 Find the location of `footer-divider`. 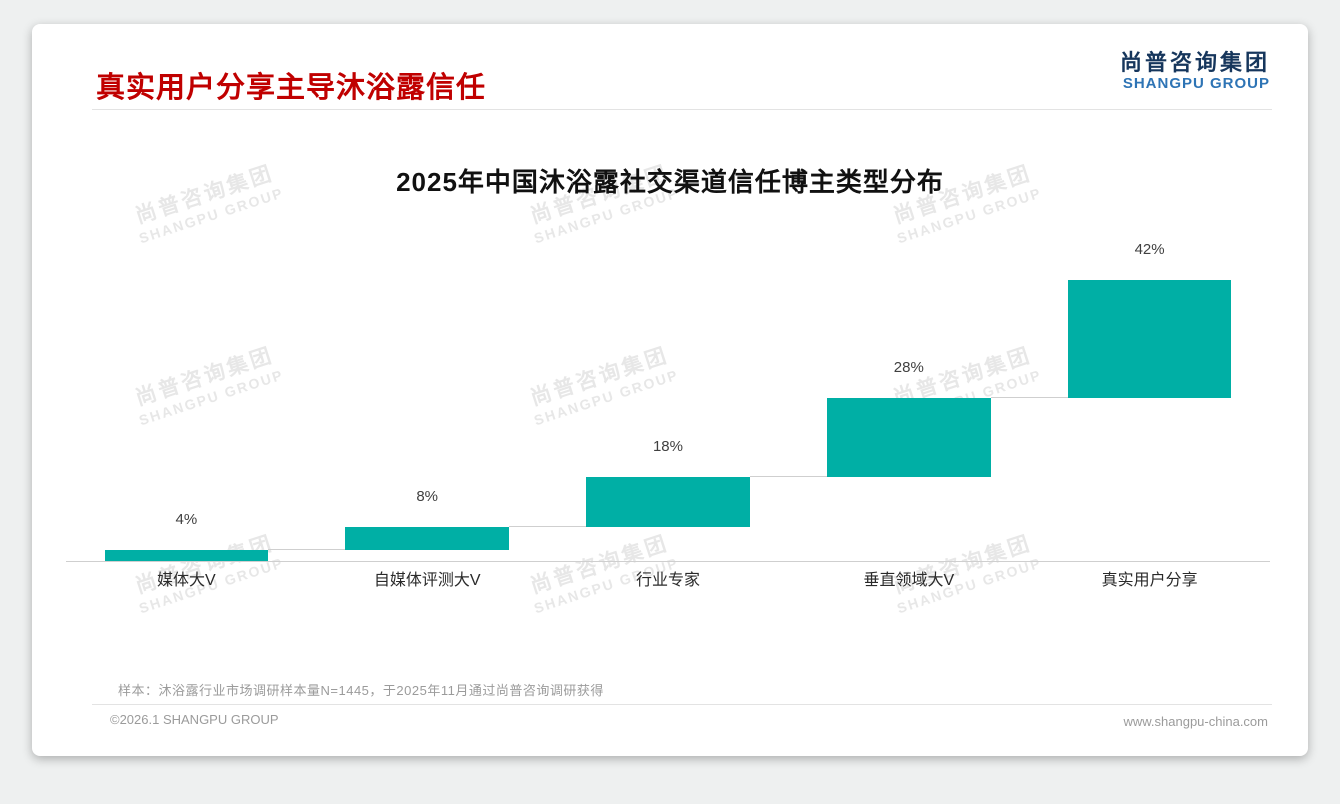

footer-divider is located at coordinates (682, 704).